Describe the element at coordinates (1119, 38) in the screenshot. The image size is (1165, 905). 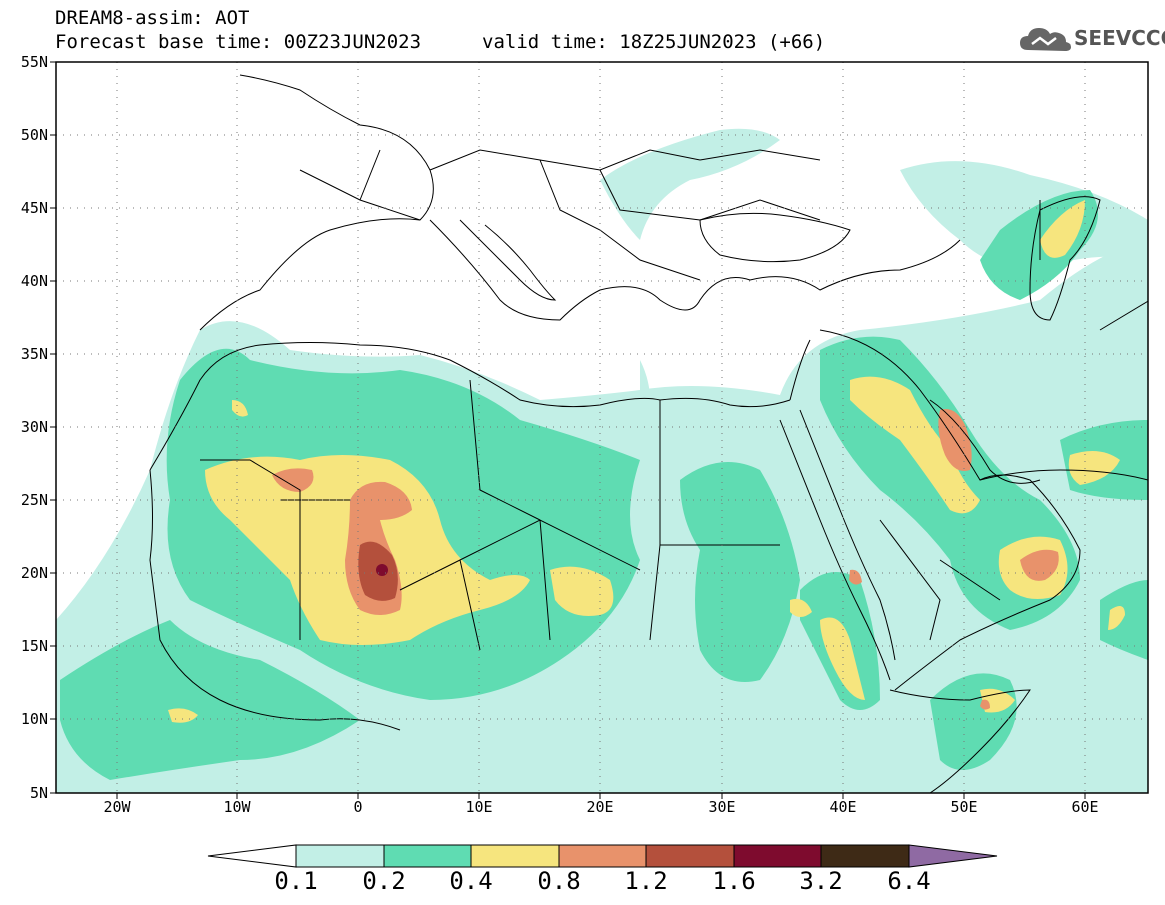
I see `logo-text: SEEVCCC` at that location.